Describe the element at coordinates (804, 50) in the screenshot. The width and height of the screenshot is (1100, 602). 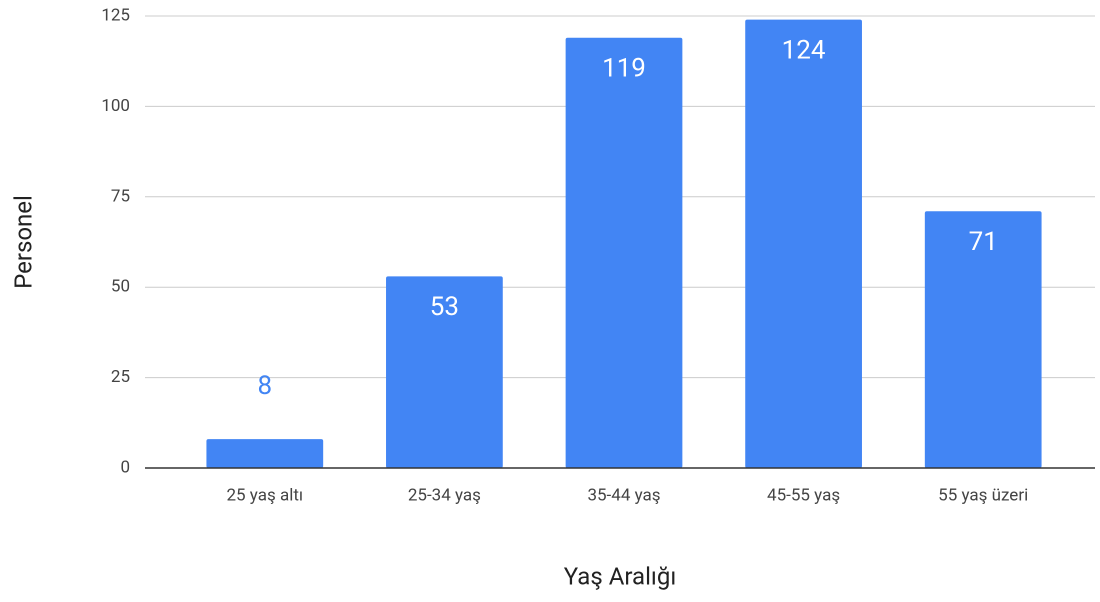
I see `data-label: 124` at that location.